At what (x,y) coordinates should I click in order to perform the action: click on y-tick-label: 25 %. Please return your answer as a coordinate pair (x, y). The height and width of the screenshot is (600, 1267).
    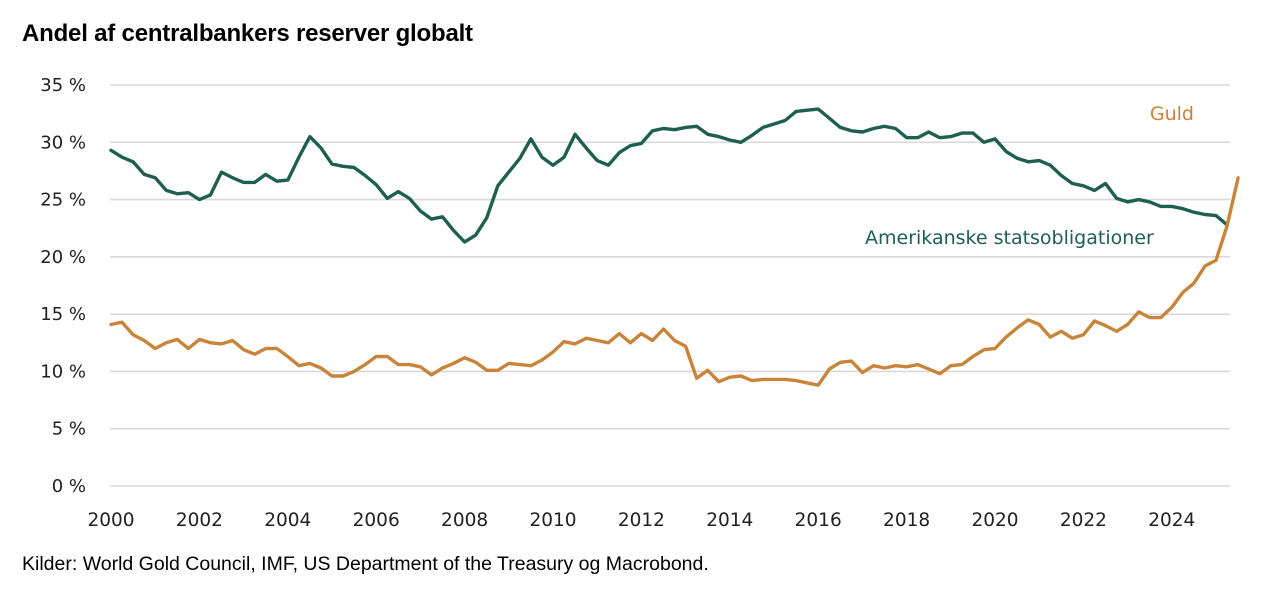
    Looking at the image, I should click on (63, 200).